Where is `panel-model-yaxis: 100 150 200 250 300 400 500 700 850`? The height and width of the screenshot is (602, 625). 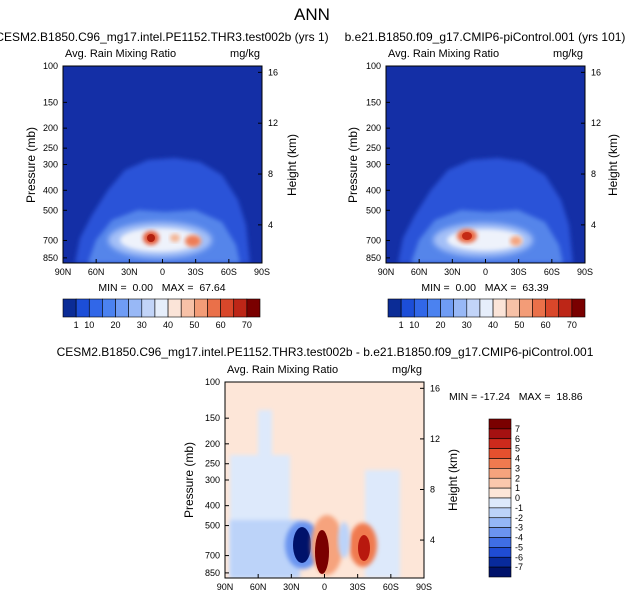
panel-model-yaxis: 100 150 200 250 300 400 500 700 850 is located at coordinates (55, 162).